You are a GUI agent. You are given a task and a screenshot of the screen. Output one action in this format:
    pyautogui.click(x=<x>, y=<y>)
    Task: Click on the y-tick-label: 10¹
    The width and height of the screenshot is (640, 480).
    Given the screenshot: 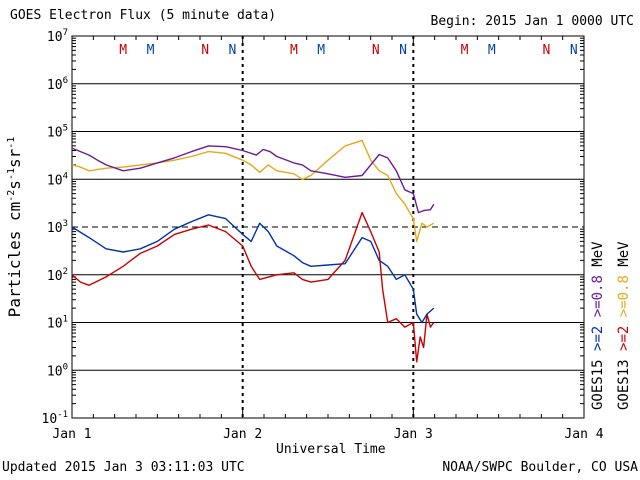 What is the action you would take?
    pyautogui.click(x=57, y=323)
    